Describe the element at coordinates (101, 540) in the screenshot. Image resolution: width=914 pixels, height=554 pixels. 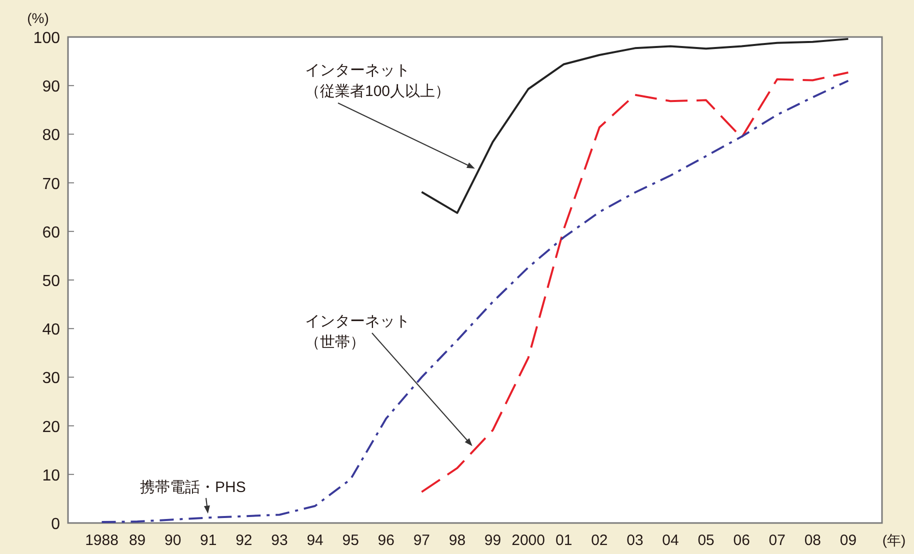
I see `x-tick-label: 1988` at that location.